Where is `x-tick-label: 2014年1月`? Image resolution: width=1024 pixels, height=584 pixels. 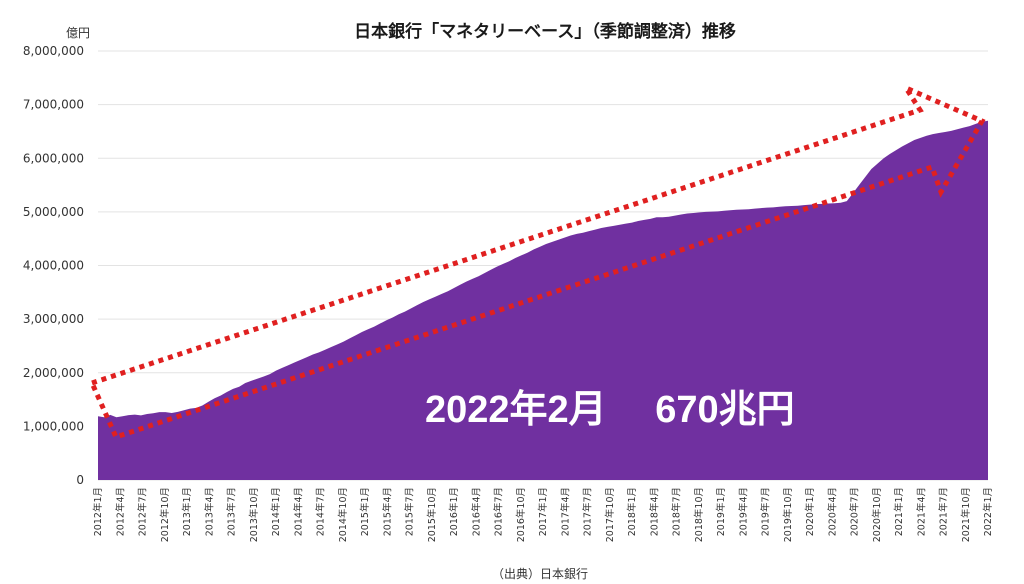 x-tick-label: 2014年1月 is located at coordinates (276, 511).